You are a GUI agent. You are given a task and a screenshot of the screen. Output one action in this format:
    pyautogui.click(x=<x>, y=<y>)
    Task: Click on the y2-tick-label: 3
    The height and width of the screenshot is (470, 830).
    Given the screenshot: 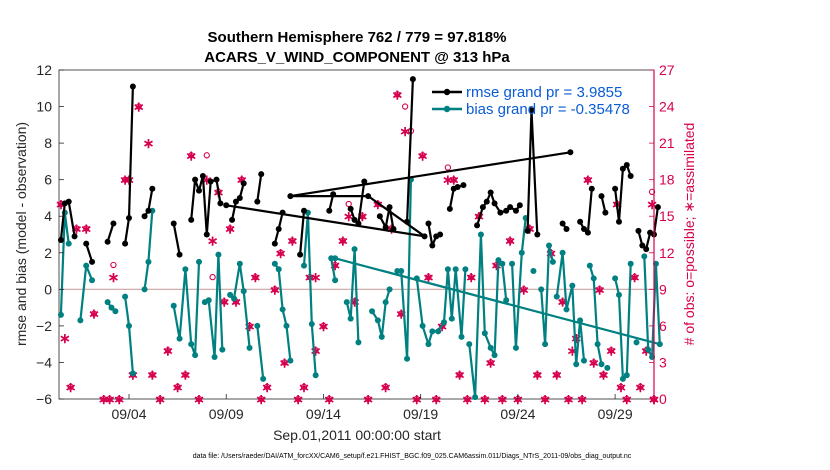 What is the action you would take?
    pyautogui.click(x=663, y=362)
    